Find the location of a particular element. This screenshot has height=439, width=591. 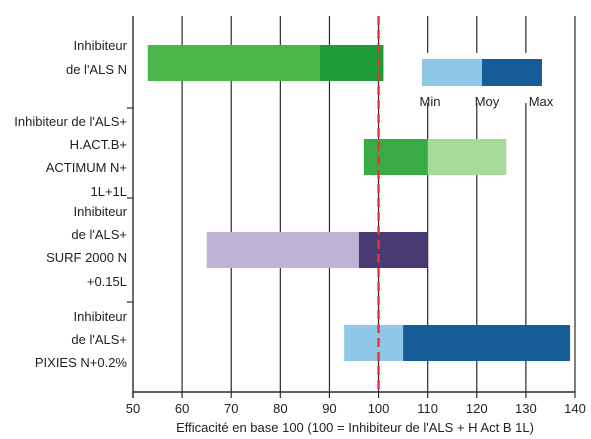

category-label: PIXIES N+0.2% is located at coordinates (81, 362).